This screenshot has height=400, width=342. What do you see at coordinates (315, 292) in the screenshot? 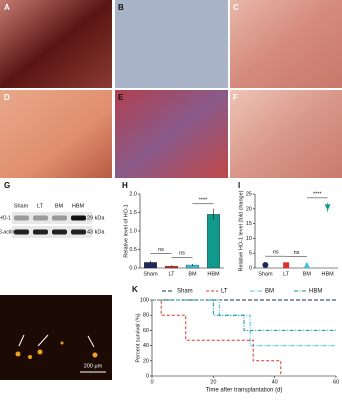
I see `legend-label: HBM` at bounding box center [315, 292].